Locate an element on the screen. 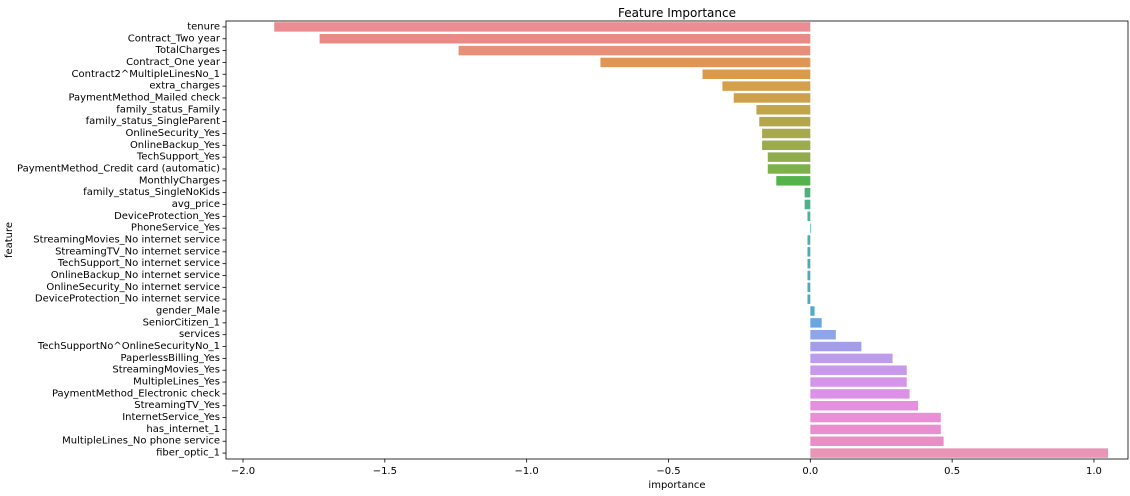 The height and width of the screenshot is (496, 1130). y-tick-label: gender_Male is located at coordinates (188, 311).